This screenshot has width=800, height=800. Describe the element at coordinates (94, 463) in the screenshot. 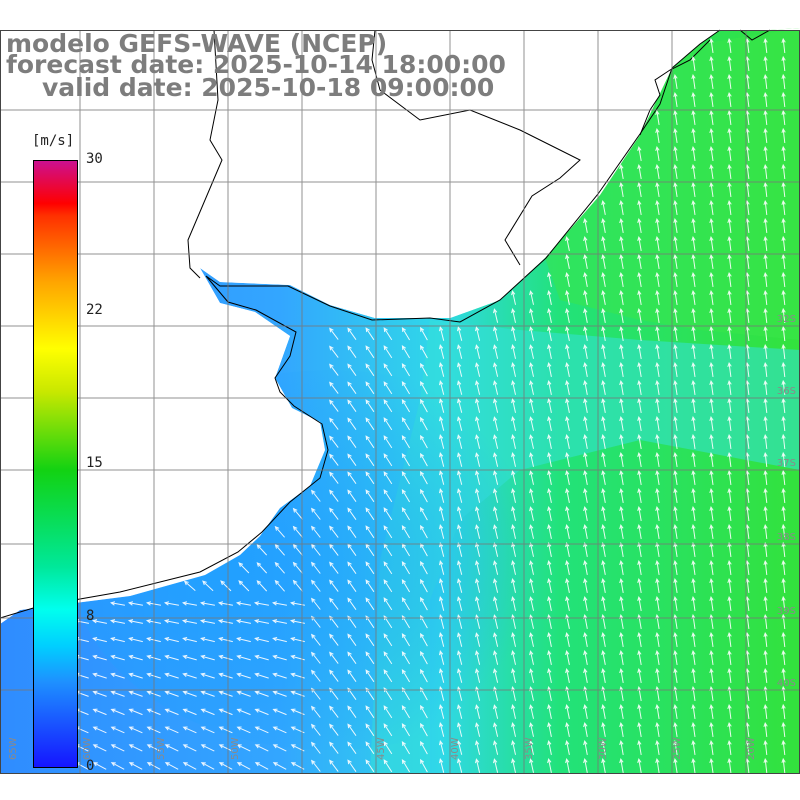

I see `colorbar-tick-label: 15` at that location.